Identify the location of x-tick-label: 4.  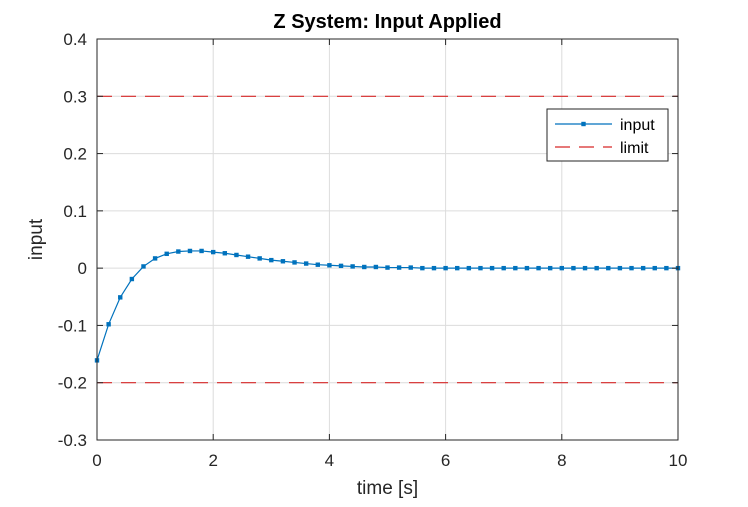
(329, 460).